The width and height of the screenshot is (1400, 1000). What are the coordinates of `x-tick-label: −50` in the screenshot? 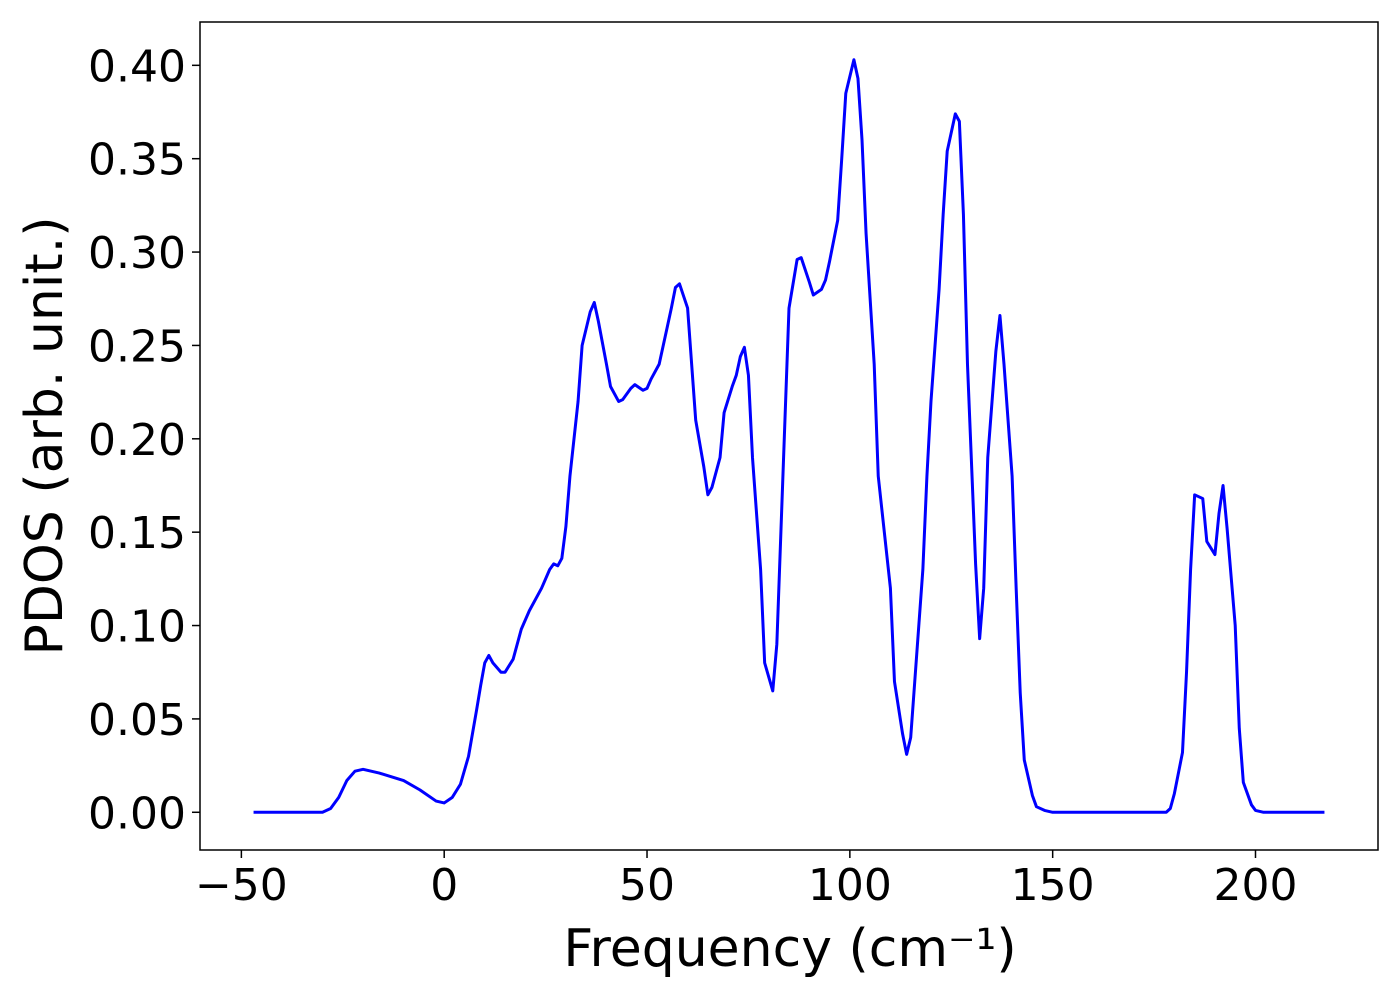 It's located at (241, 885).